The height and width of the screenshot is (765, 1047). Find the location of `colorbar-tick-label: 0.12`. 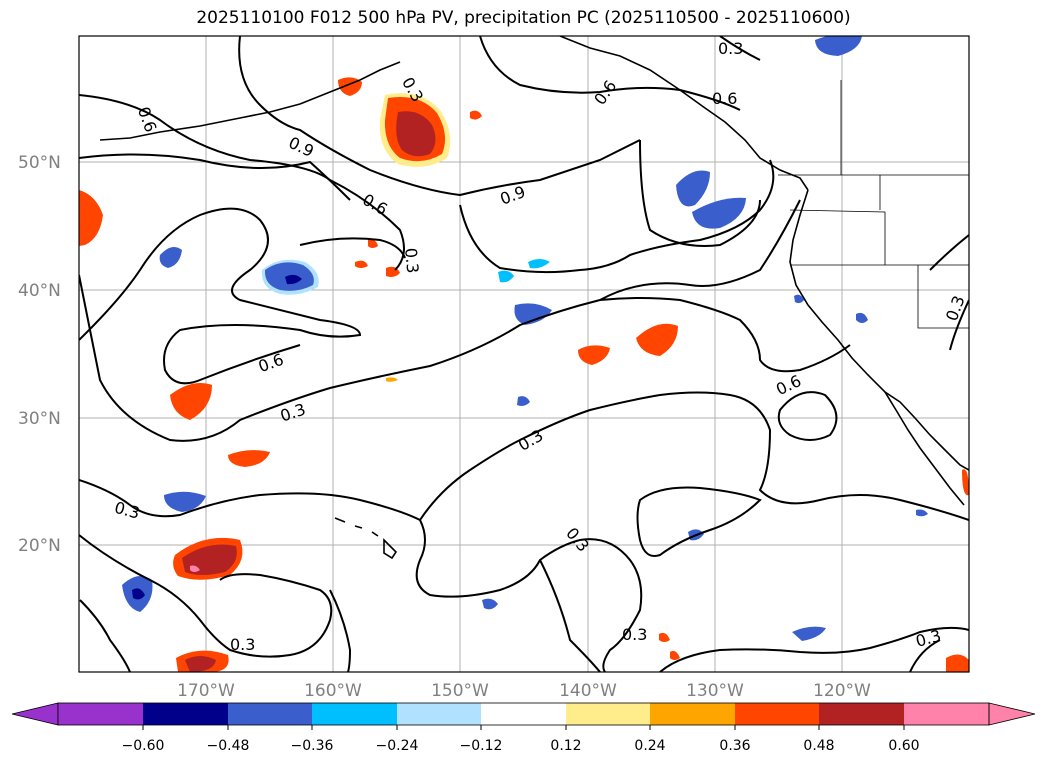

colorbar-tick-label: 0.12 is located at coordinates (565, 746).